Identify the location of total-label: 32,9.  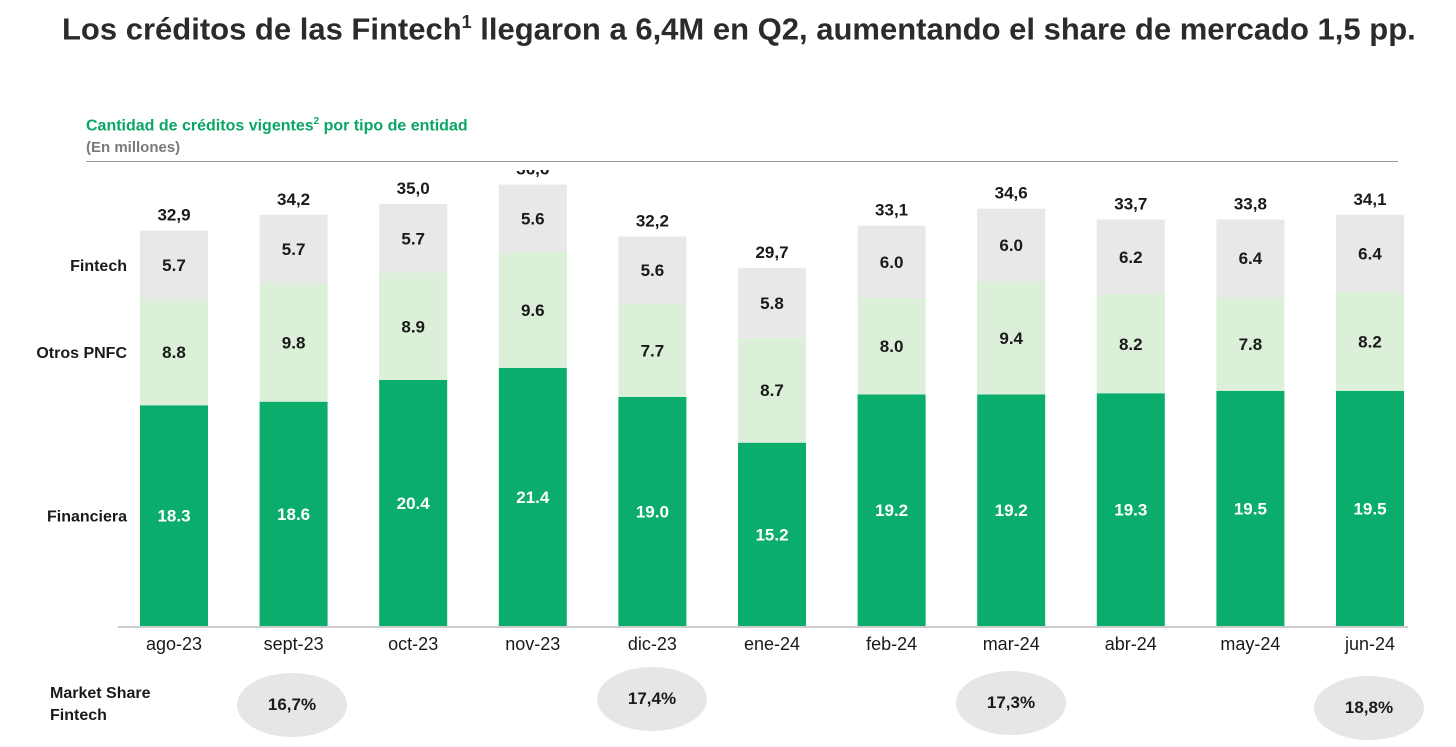
(173, 214).